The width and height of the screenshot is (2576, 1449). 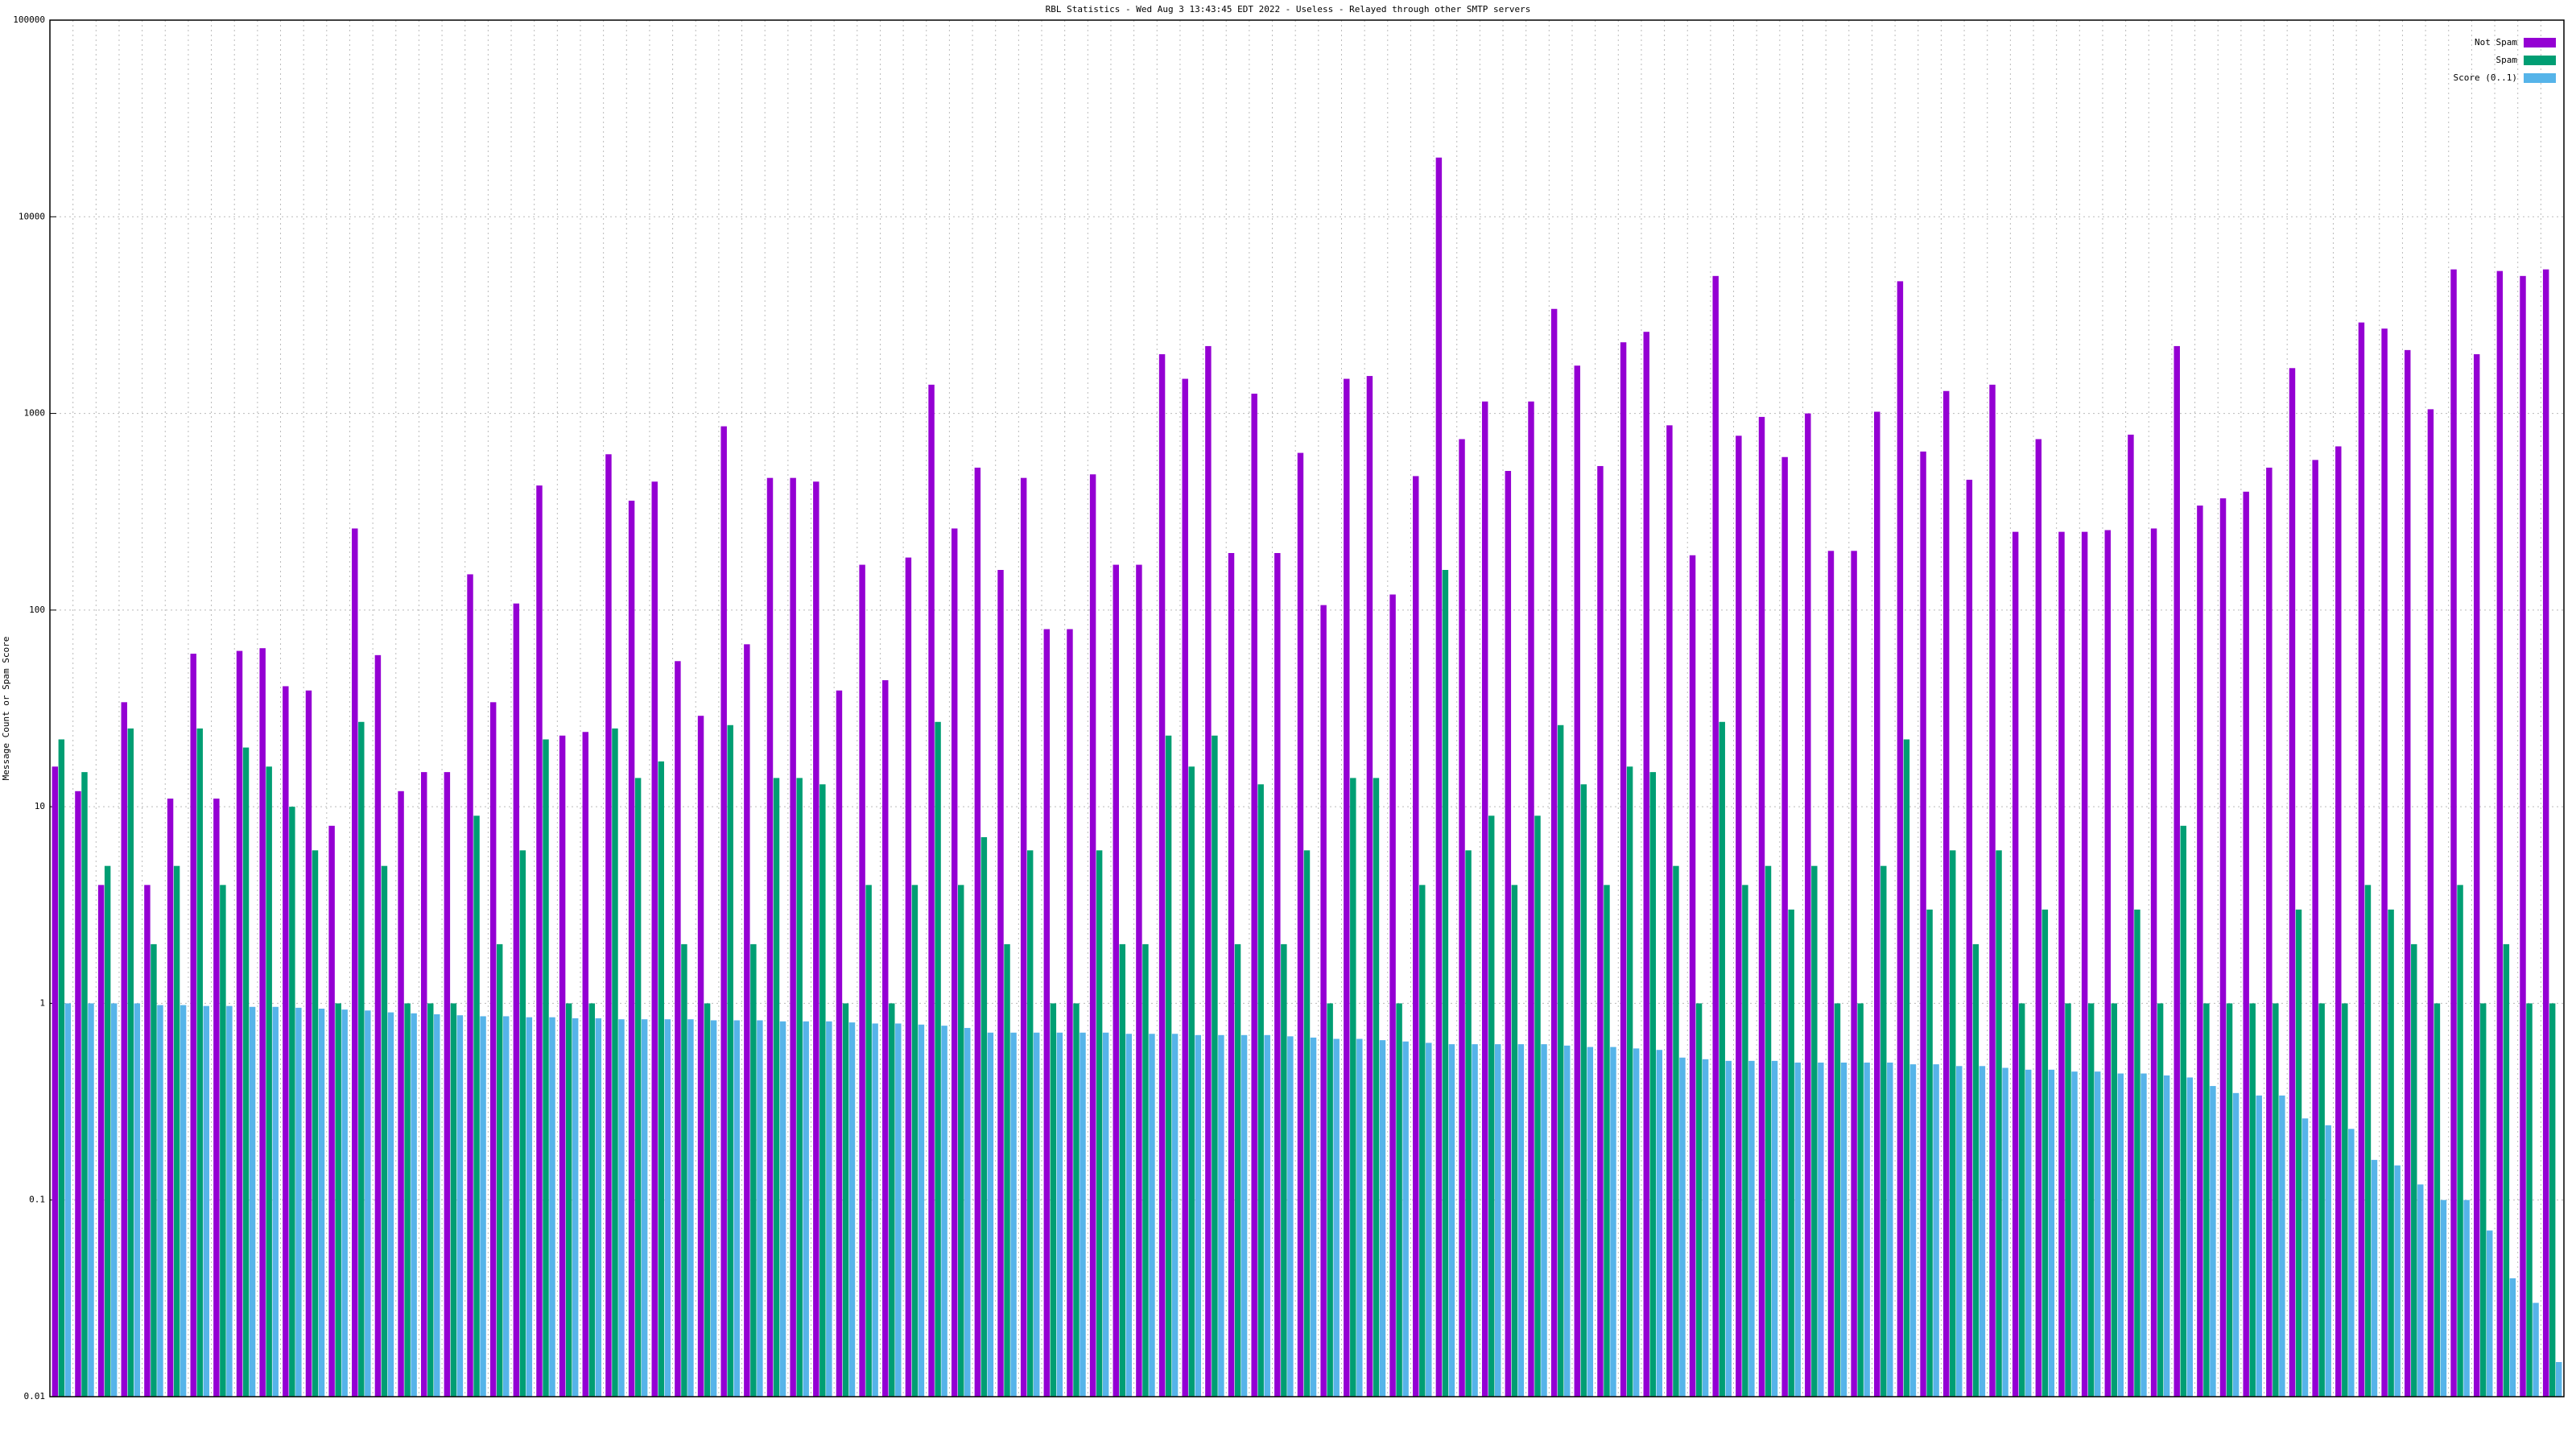 What do you see at coordinates (37, 610) in the screenshot?
I see `y-tick-label: 100` at bounding box center [37, 610].